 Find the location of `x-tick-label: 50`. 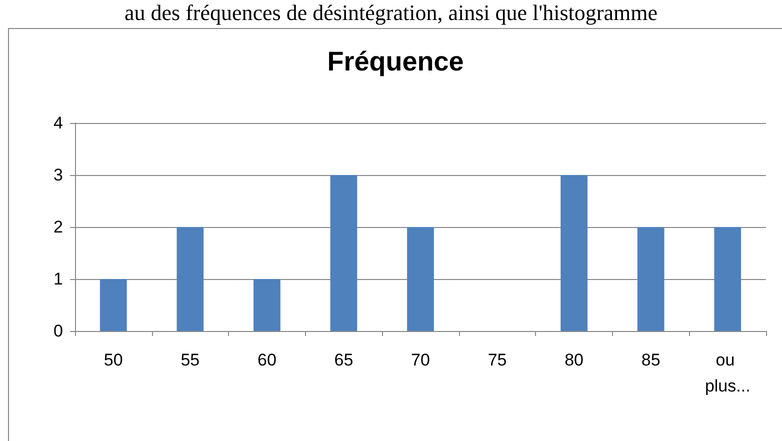

x-tick-label: 50 is located at coordinates (113, 360).